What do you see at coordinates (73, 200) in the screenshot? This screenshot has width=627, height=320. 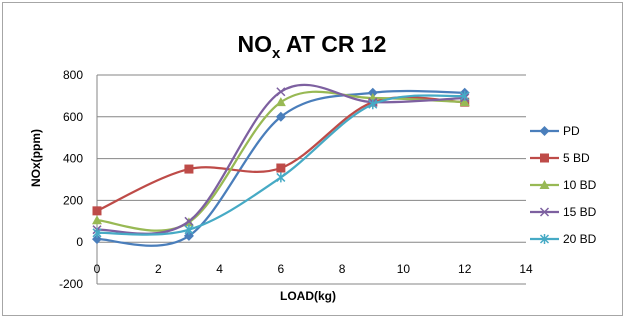 I see `y-tick-label: 200` at bounding box center [73, 200].